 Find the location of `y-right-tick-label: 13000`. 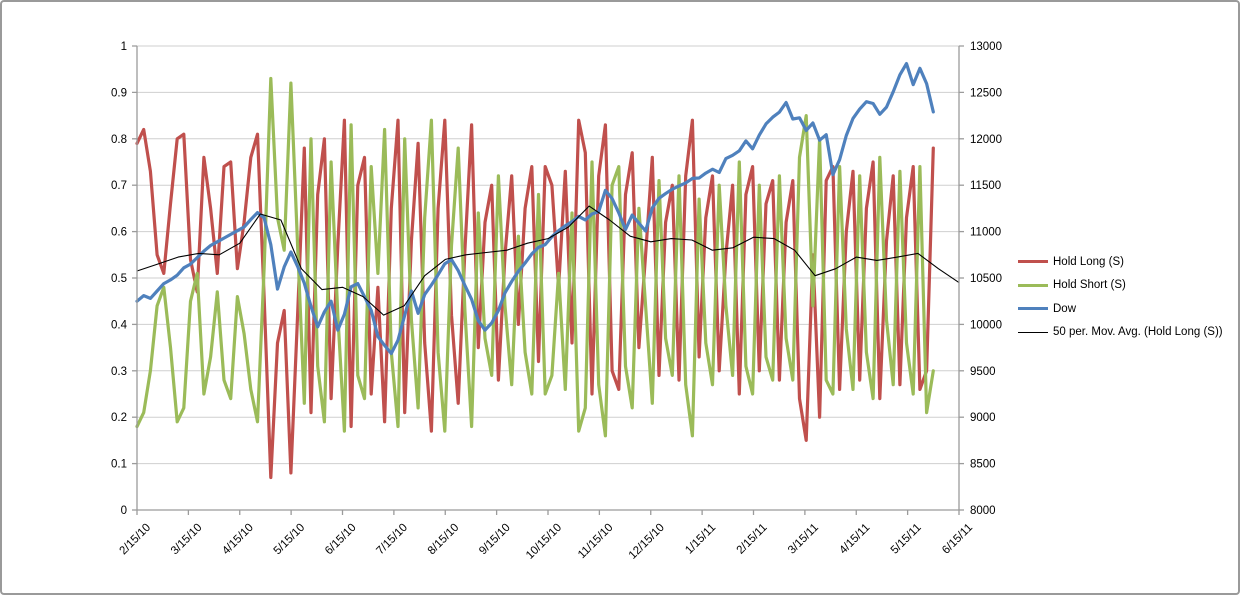

y-right-tick-label: 13000 is located at coordinates (986, 47).